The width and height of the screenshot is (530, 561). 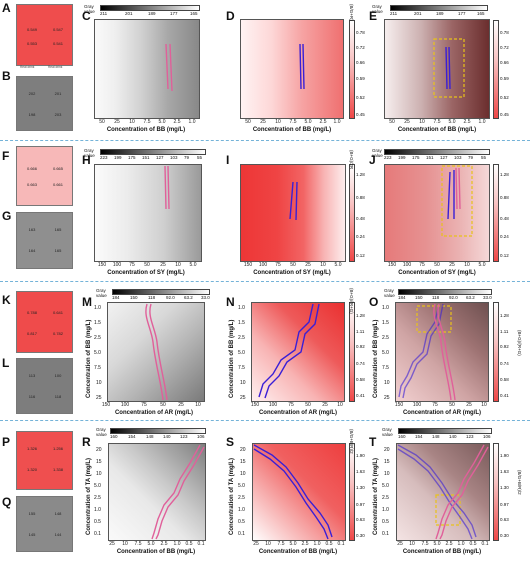 I want to click on color-tick: 0.45, so click(x=504, y=114).